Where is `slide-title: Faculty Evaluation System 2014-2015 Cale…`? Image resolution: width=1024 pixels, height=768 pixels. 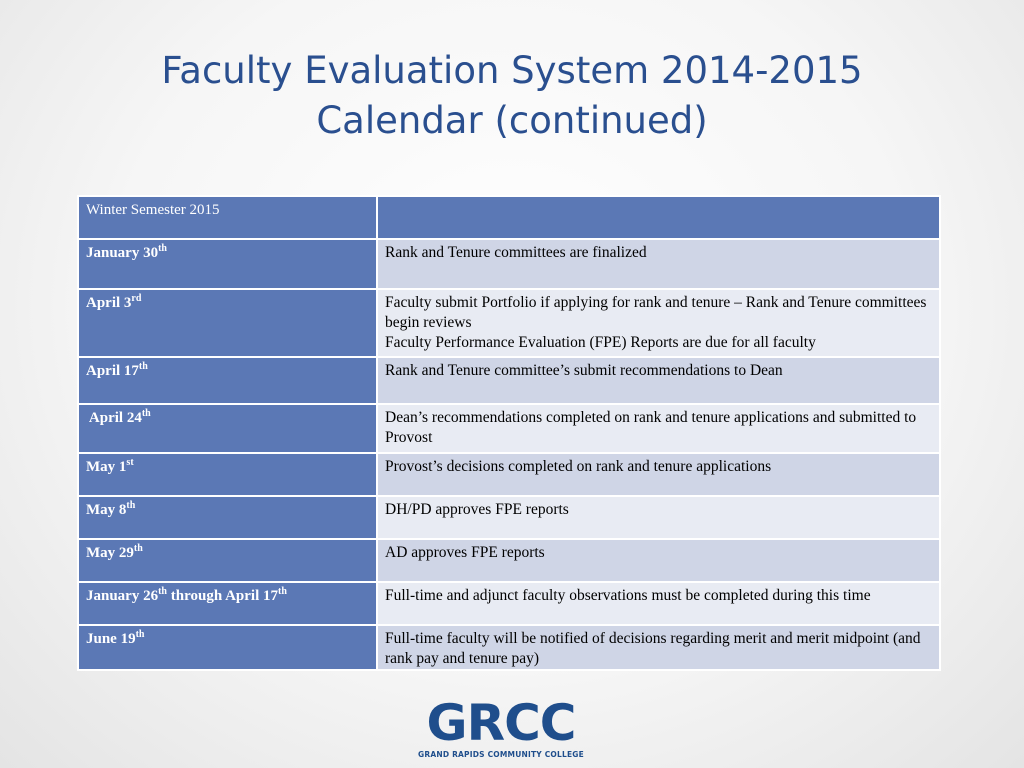
slide-title: Faculty Evaluation System 2014-2015 Cale… is located at coordinates (512, 96).